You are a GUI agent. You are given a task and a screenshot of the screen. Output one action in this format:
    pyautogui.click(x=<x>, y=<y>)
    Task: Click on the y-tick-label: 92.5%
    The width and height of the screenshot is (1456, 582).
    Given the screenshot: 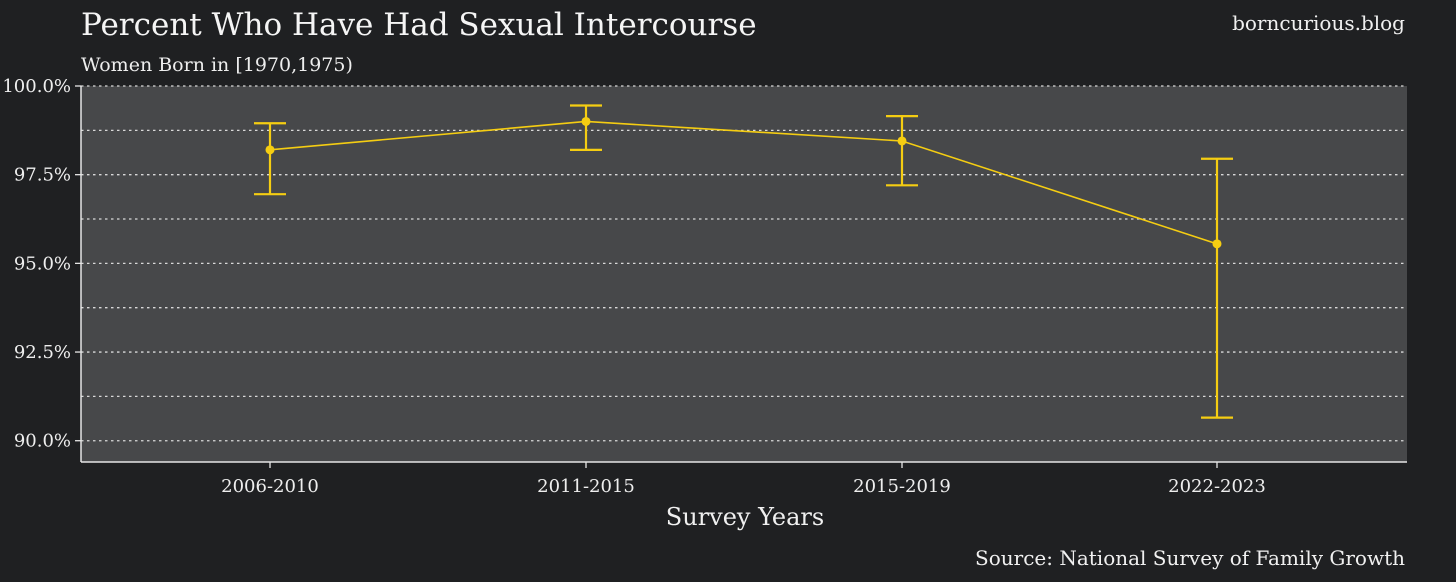 What is the action you would take?
    pyautogui.click(x=42, y=352)
    